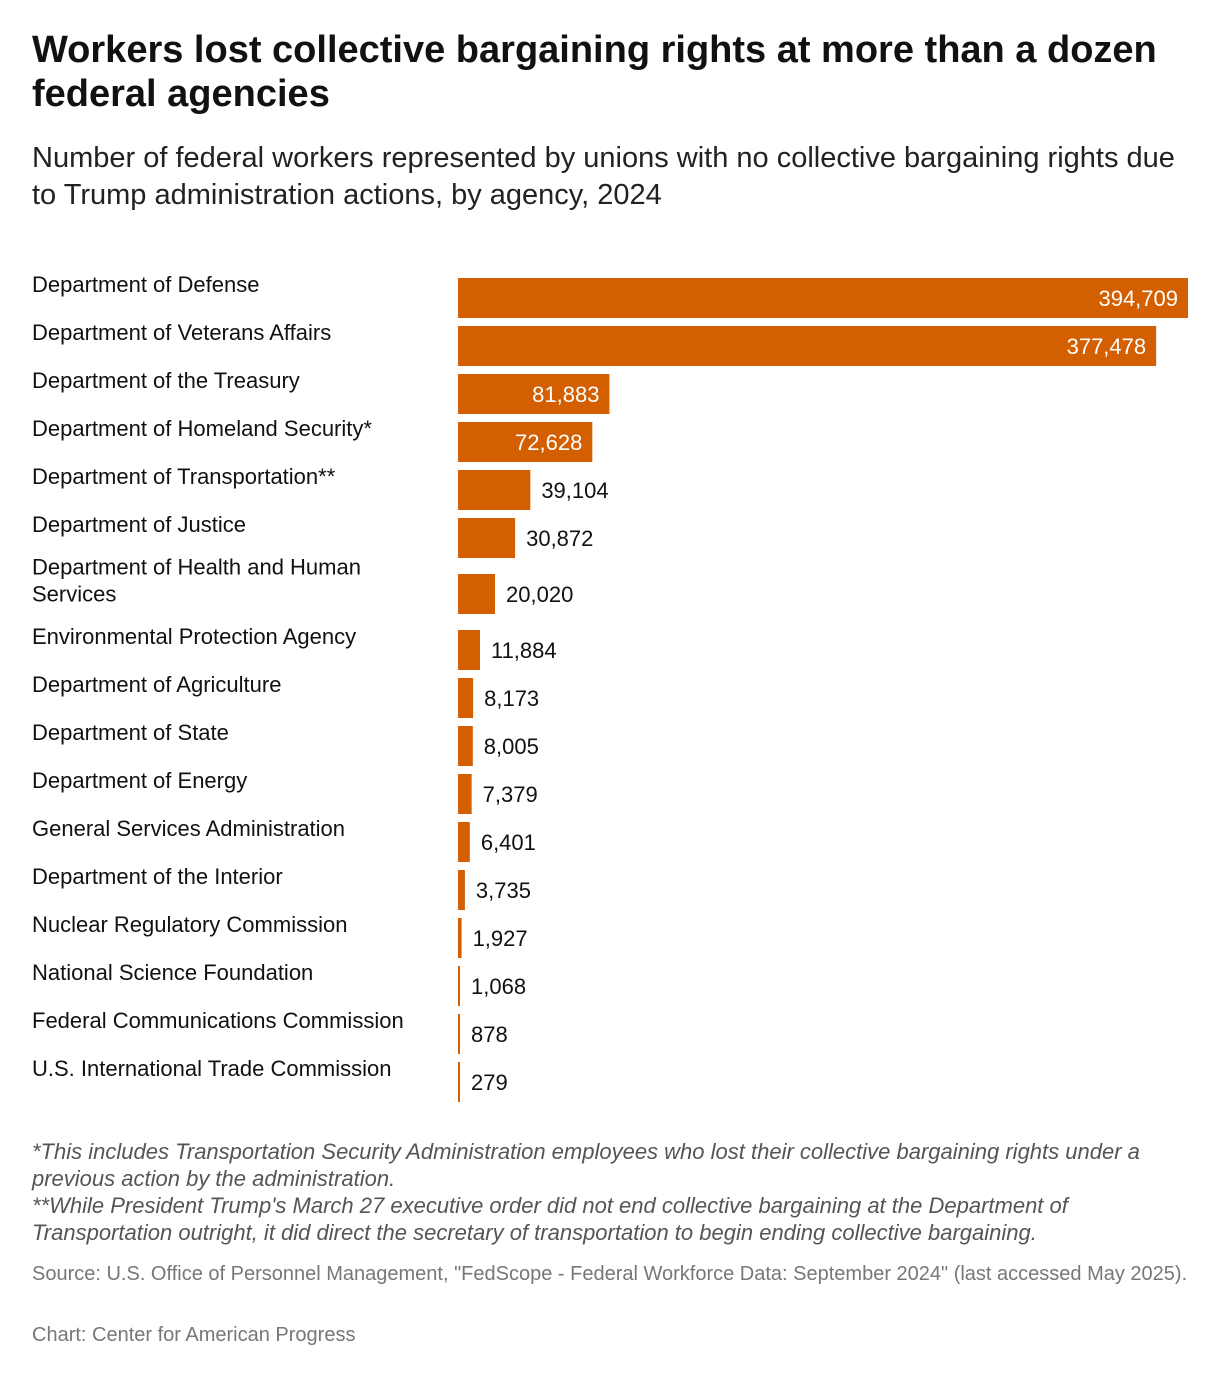 This screenshot has height=1380, width=1220. I want to click on value-label-department-of-justice: 30,872, so click(559, 538).